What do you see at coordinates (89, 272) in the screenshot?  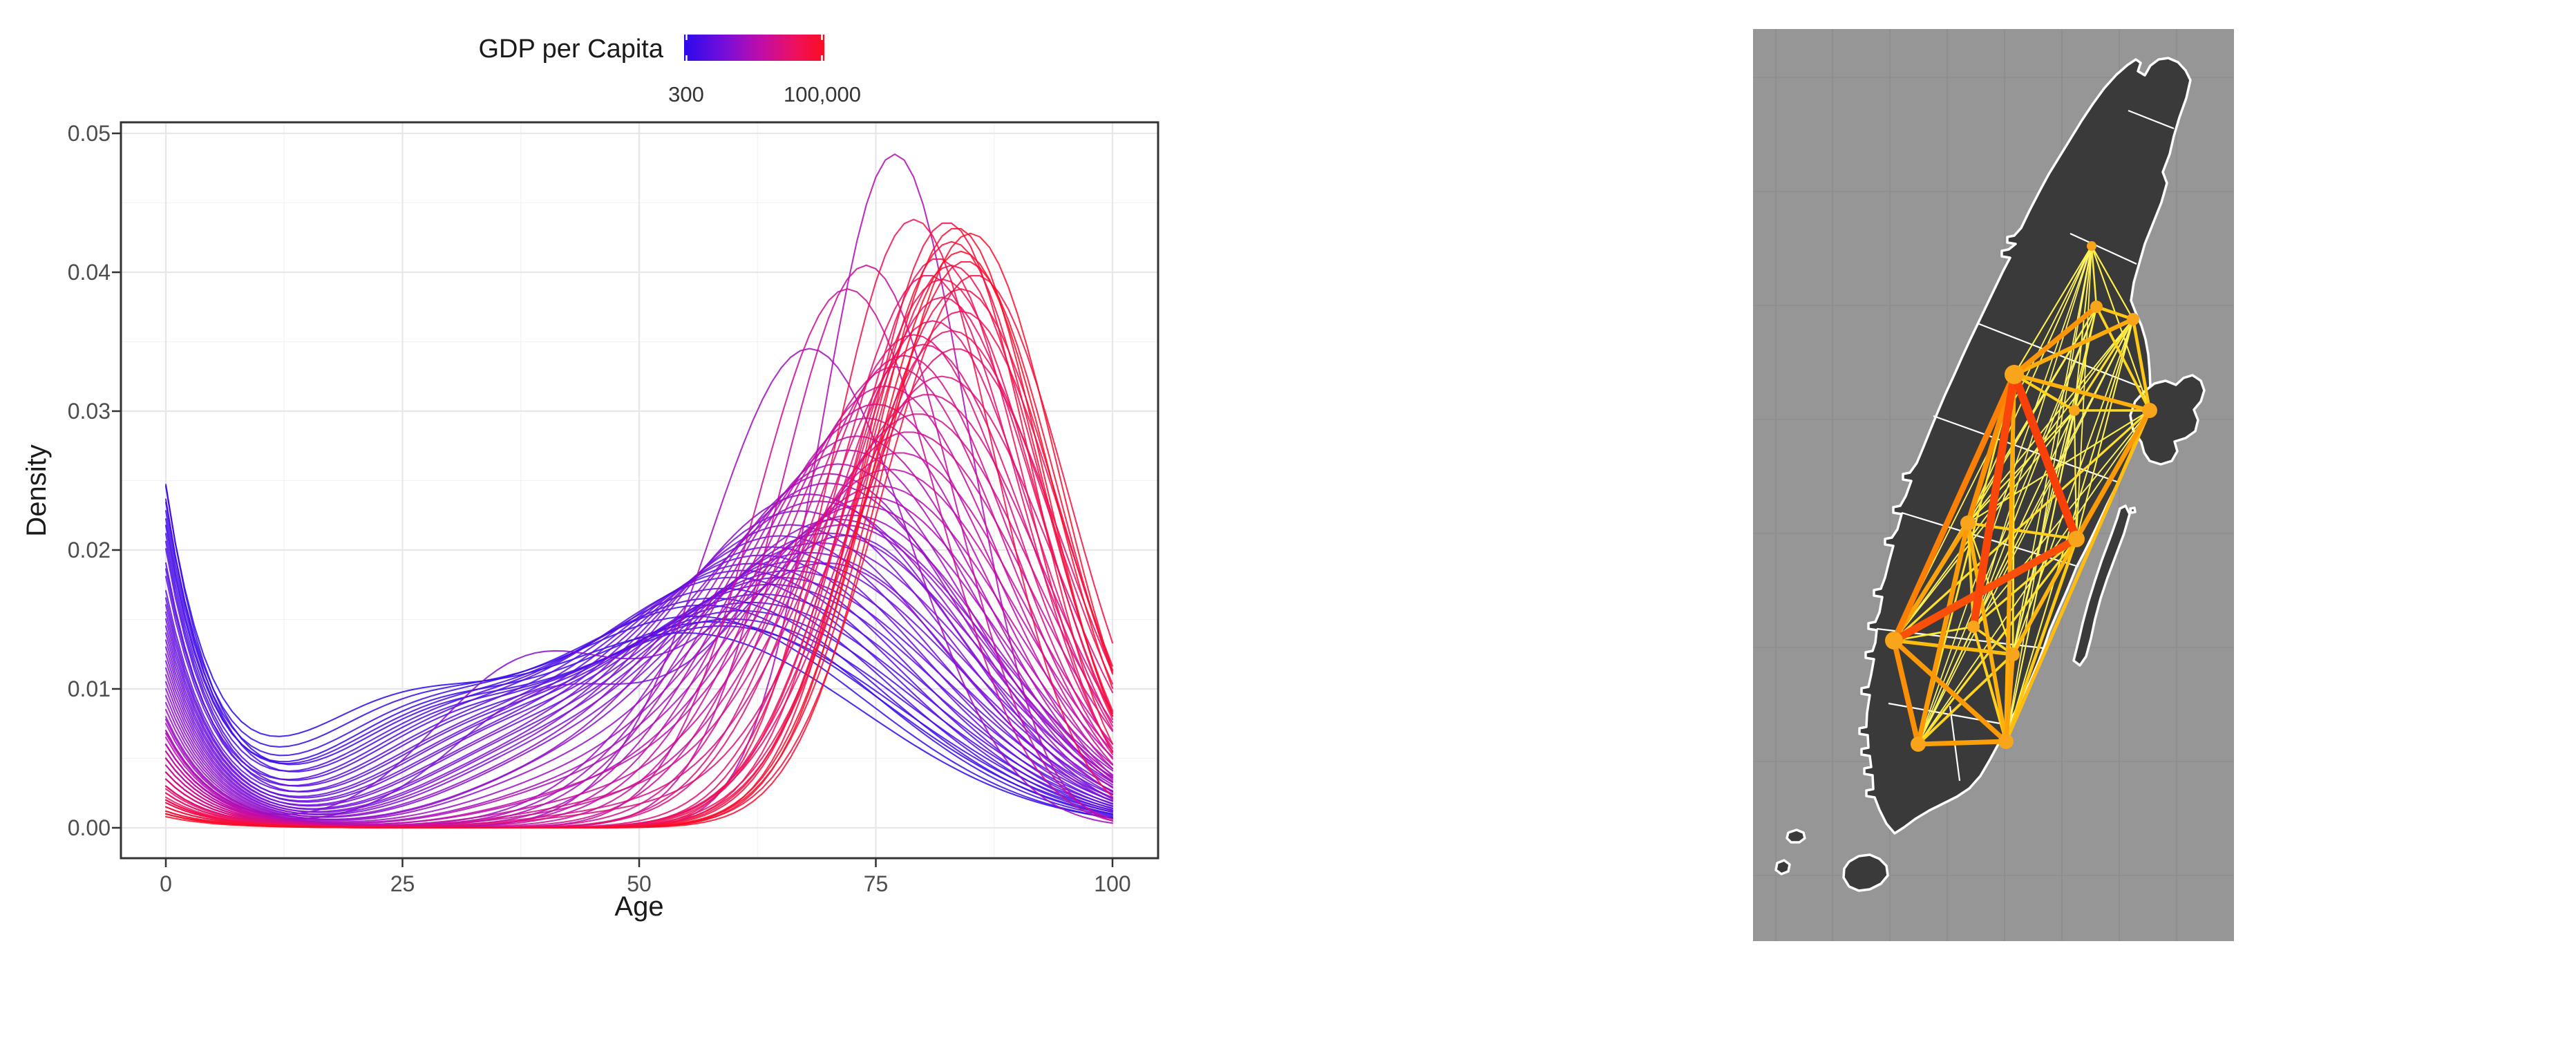 I see `y-tick-label: 0.04` at bounding box center [89, 272].